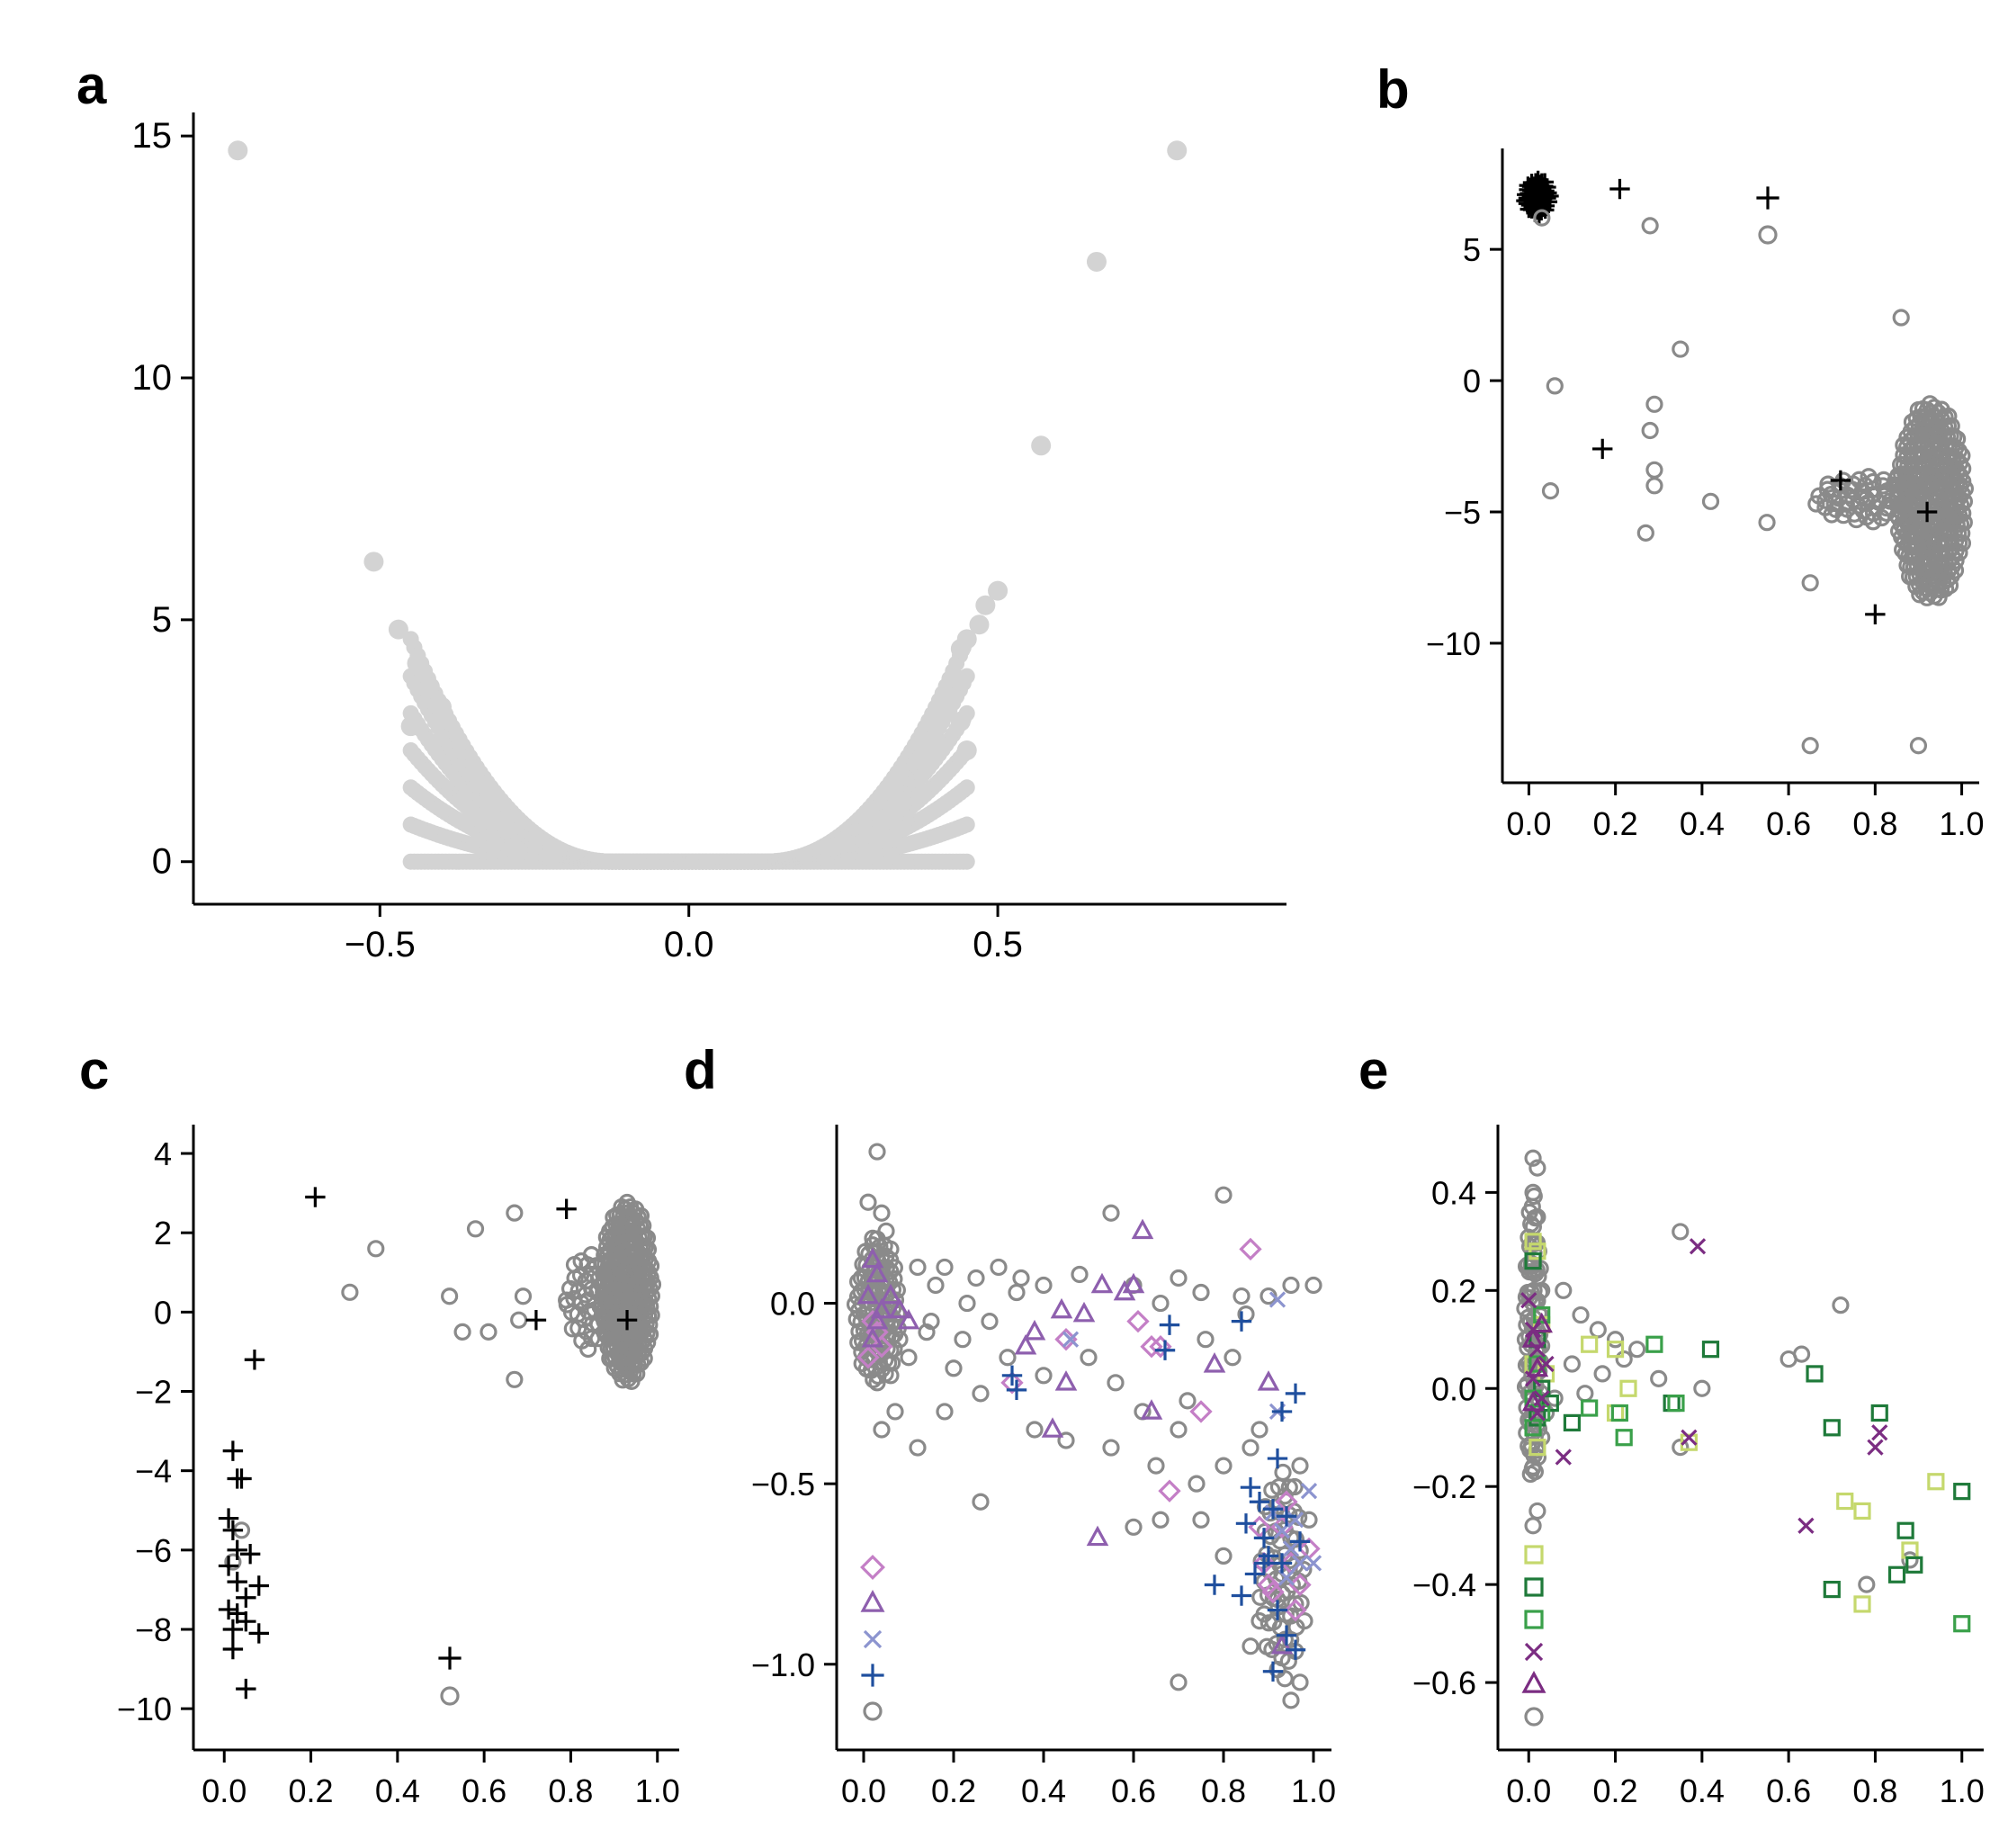  What do you see at coordinates (152, 136) in the screenshot?
I see `y-tick-label: 15` at bounding box center [152, 136].